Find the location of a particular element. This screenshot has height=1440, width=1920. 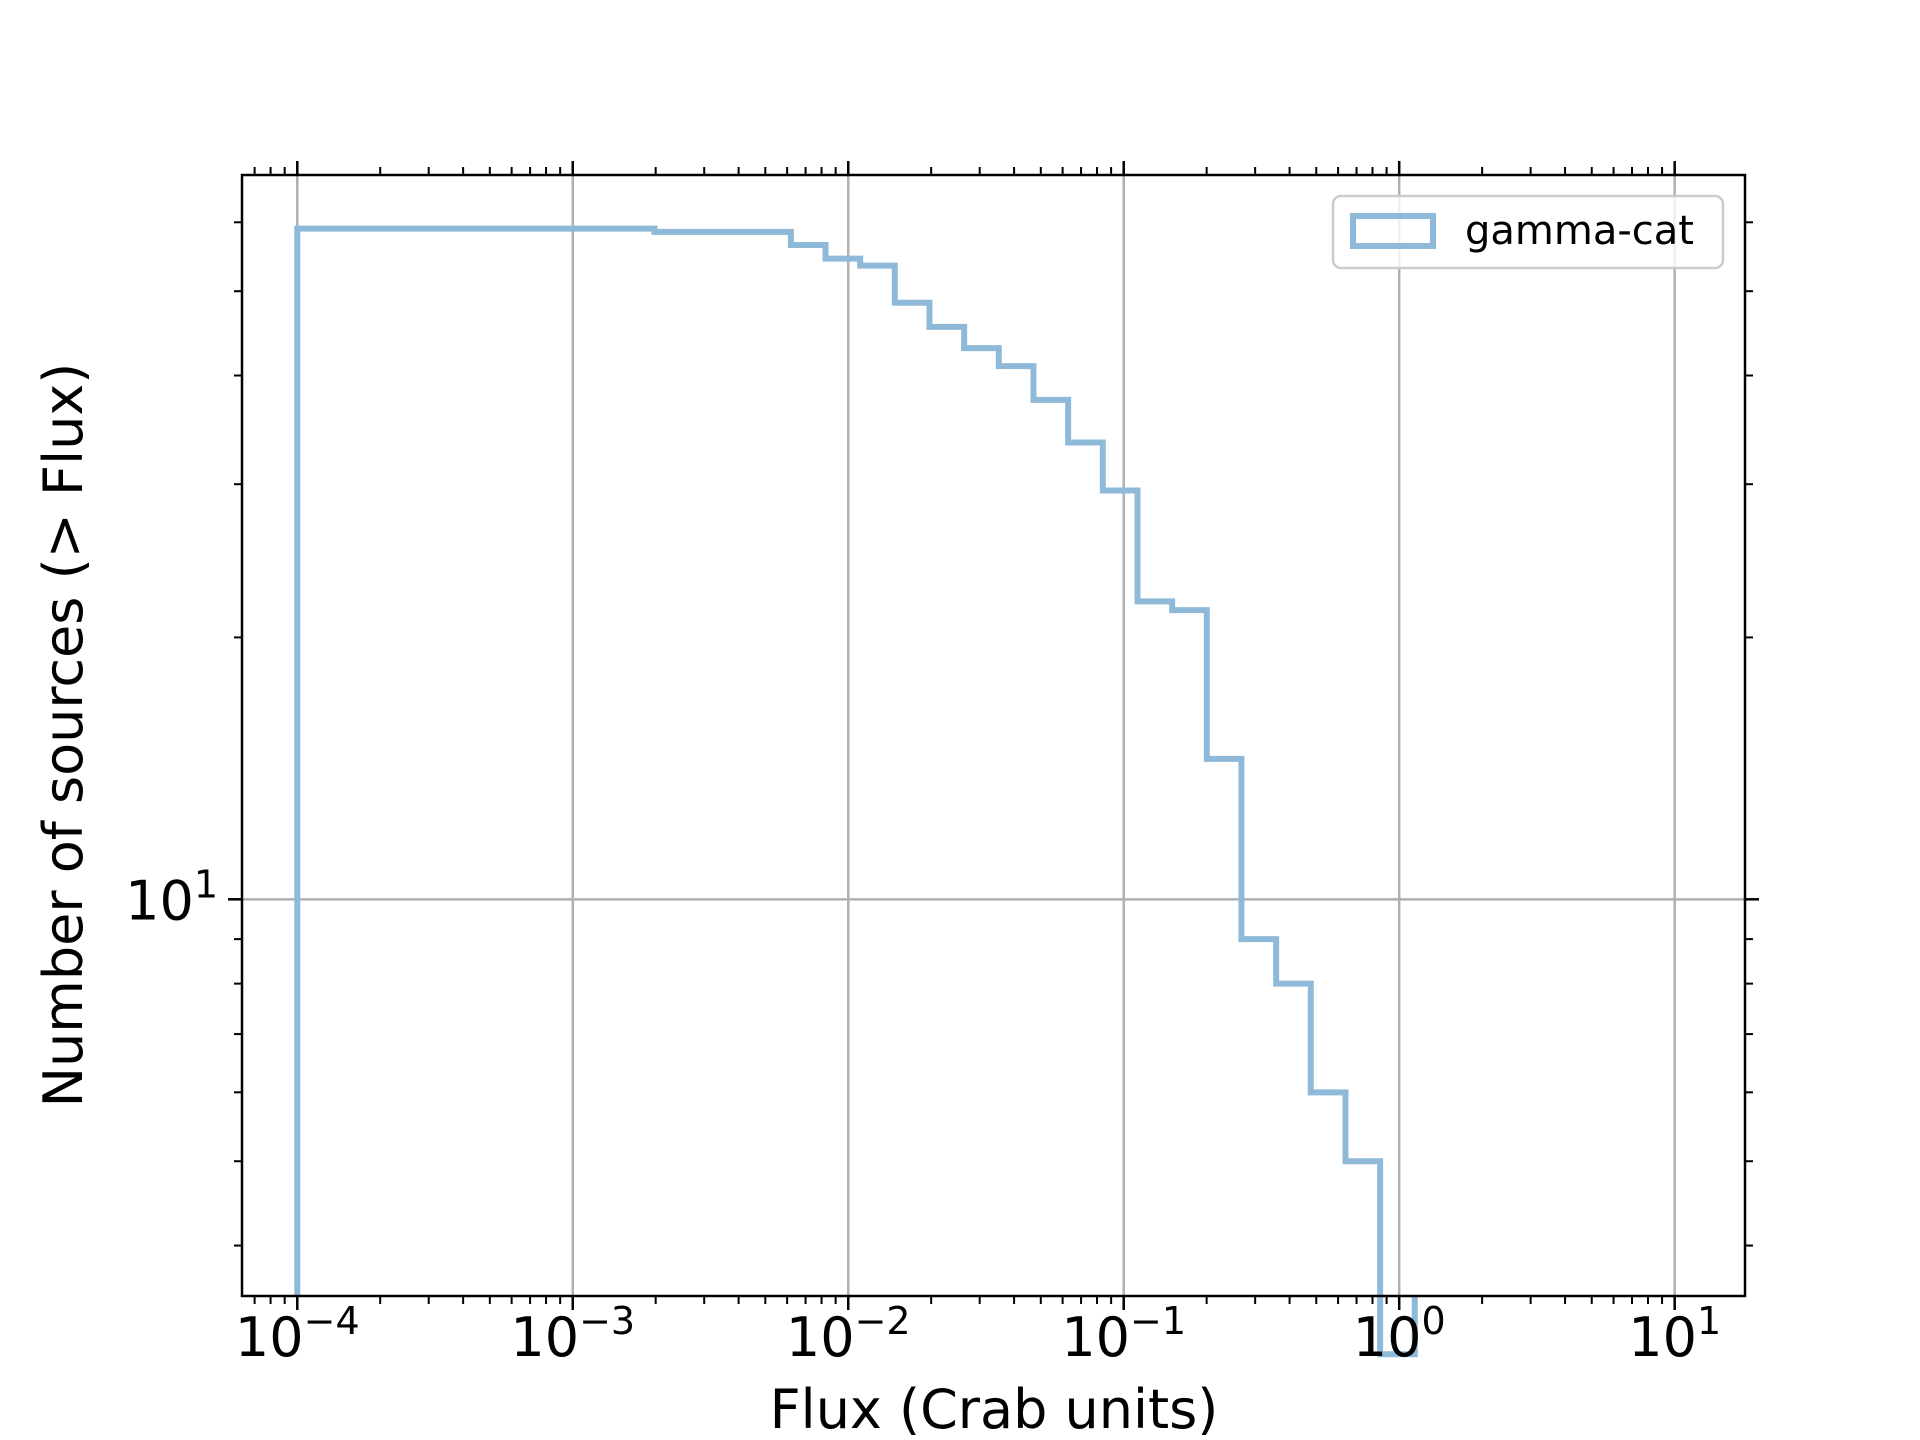

x-tick-label-1: 10⁻³ is located at coordinates (572, 1334).